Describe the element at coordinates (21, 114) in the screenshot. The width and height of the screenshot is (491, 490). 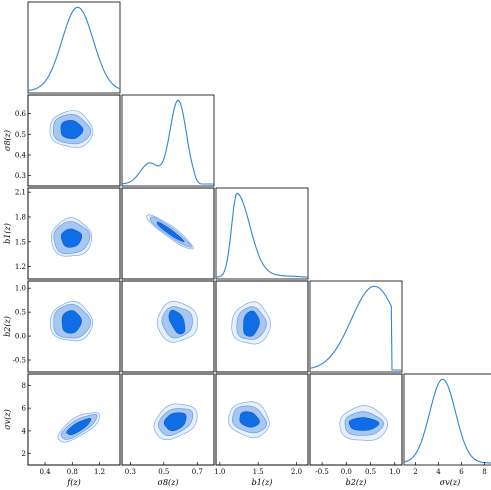
I see `y-tick-label: 0.6` at that location.